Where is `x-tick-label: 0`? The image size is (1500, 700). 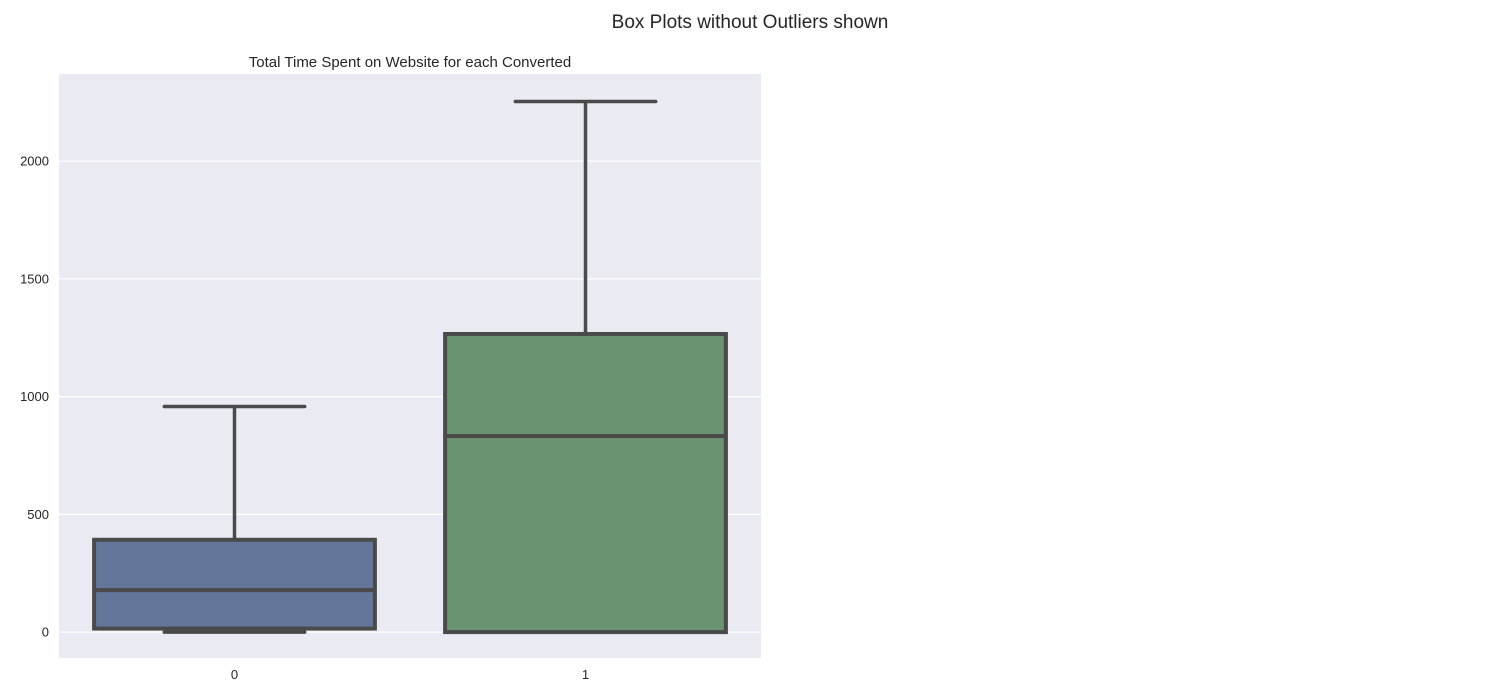
x-tick-label: 0 is located at coordinates (234, 674).